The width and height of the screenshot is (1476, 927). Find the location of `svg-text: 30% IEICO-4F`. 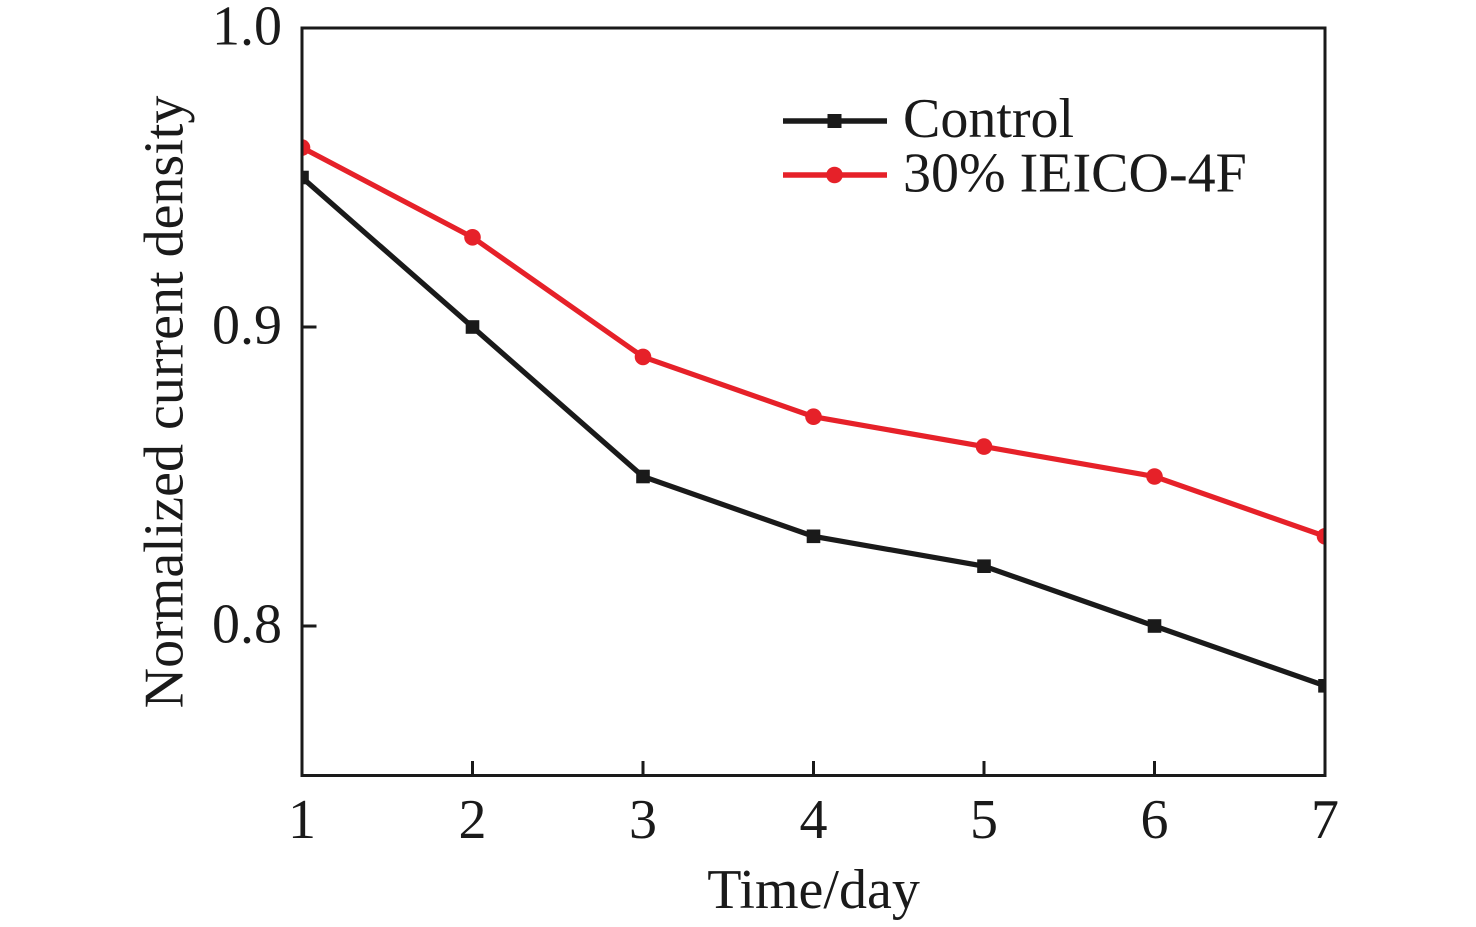

svg-text: 30% IEICO-4F is located at coordinates (1075, 174).